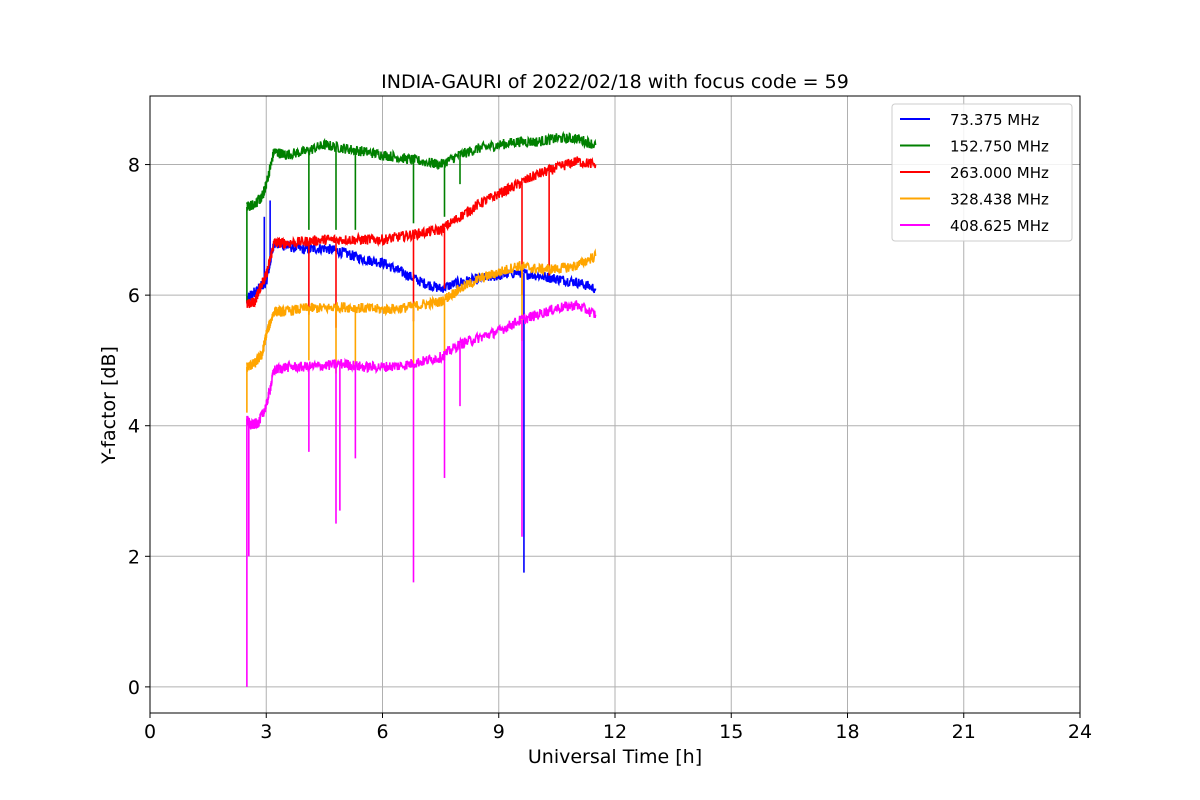  Describe the element at coordinates (134, 166) in the screenshot. I see `y-tick-label: 8` at that location.